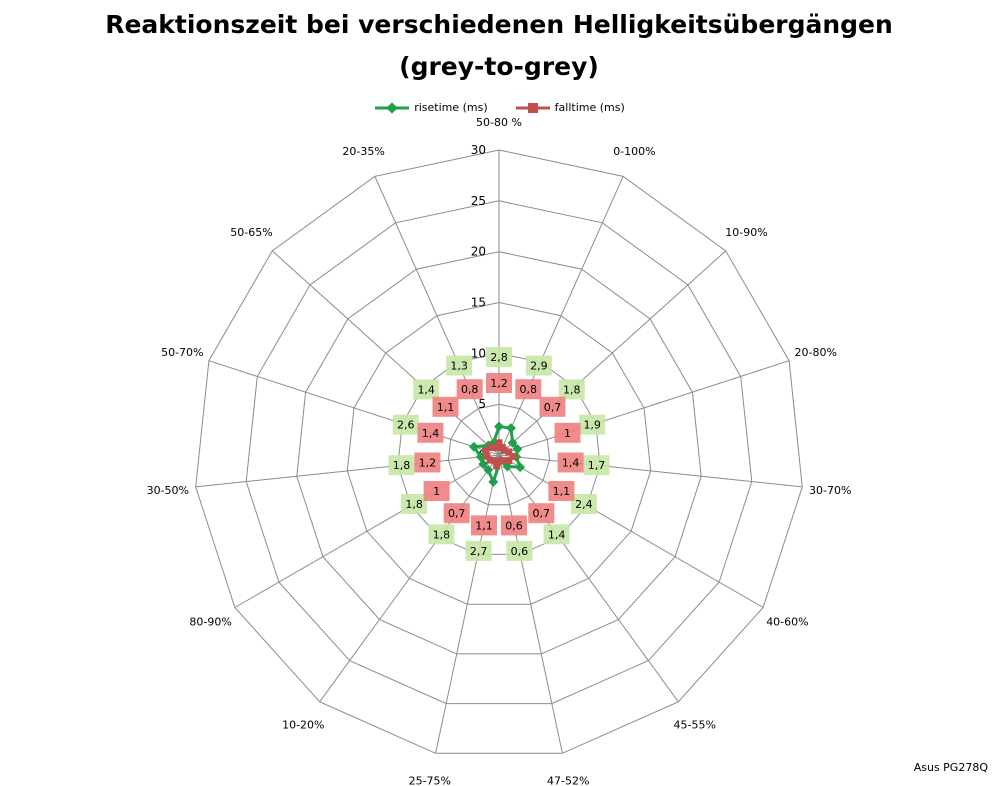 The height and width of the screenshot is (786, 998). I want to click on radial-tick-label: 5, so click(482, 404).